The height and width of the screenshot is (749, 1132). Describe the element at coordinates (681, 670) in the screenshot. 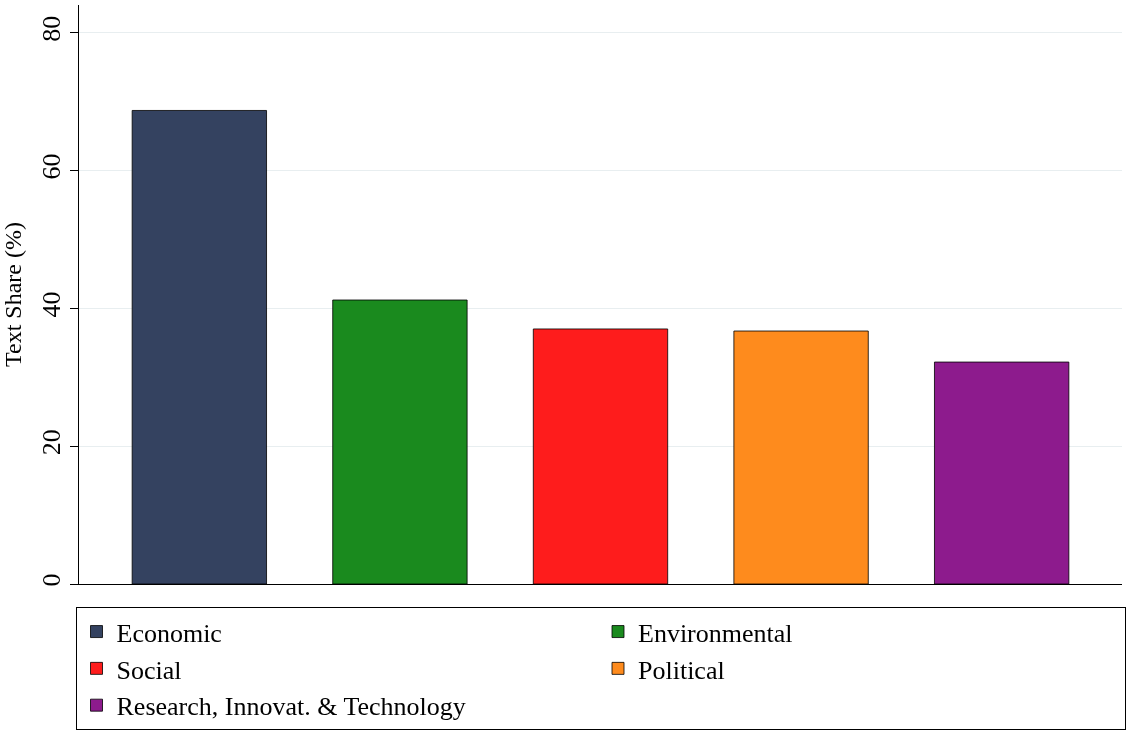

I see `legend-label: Political` at that location.